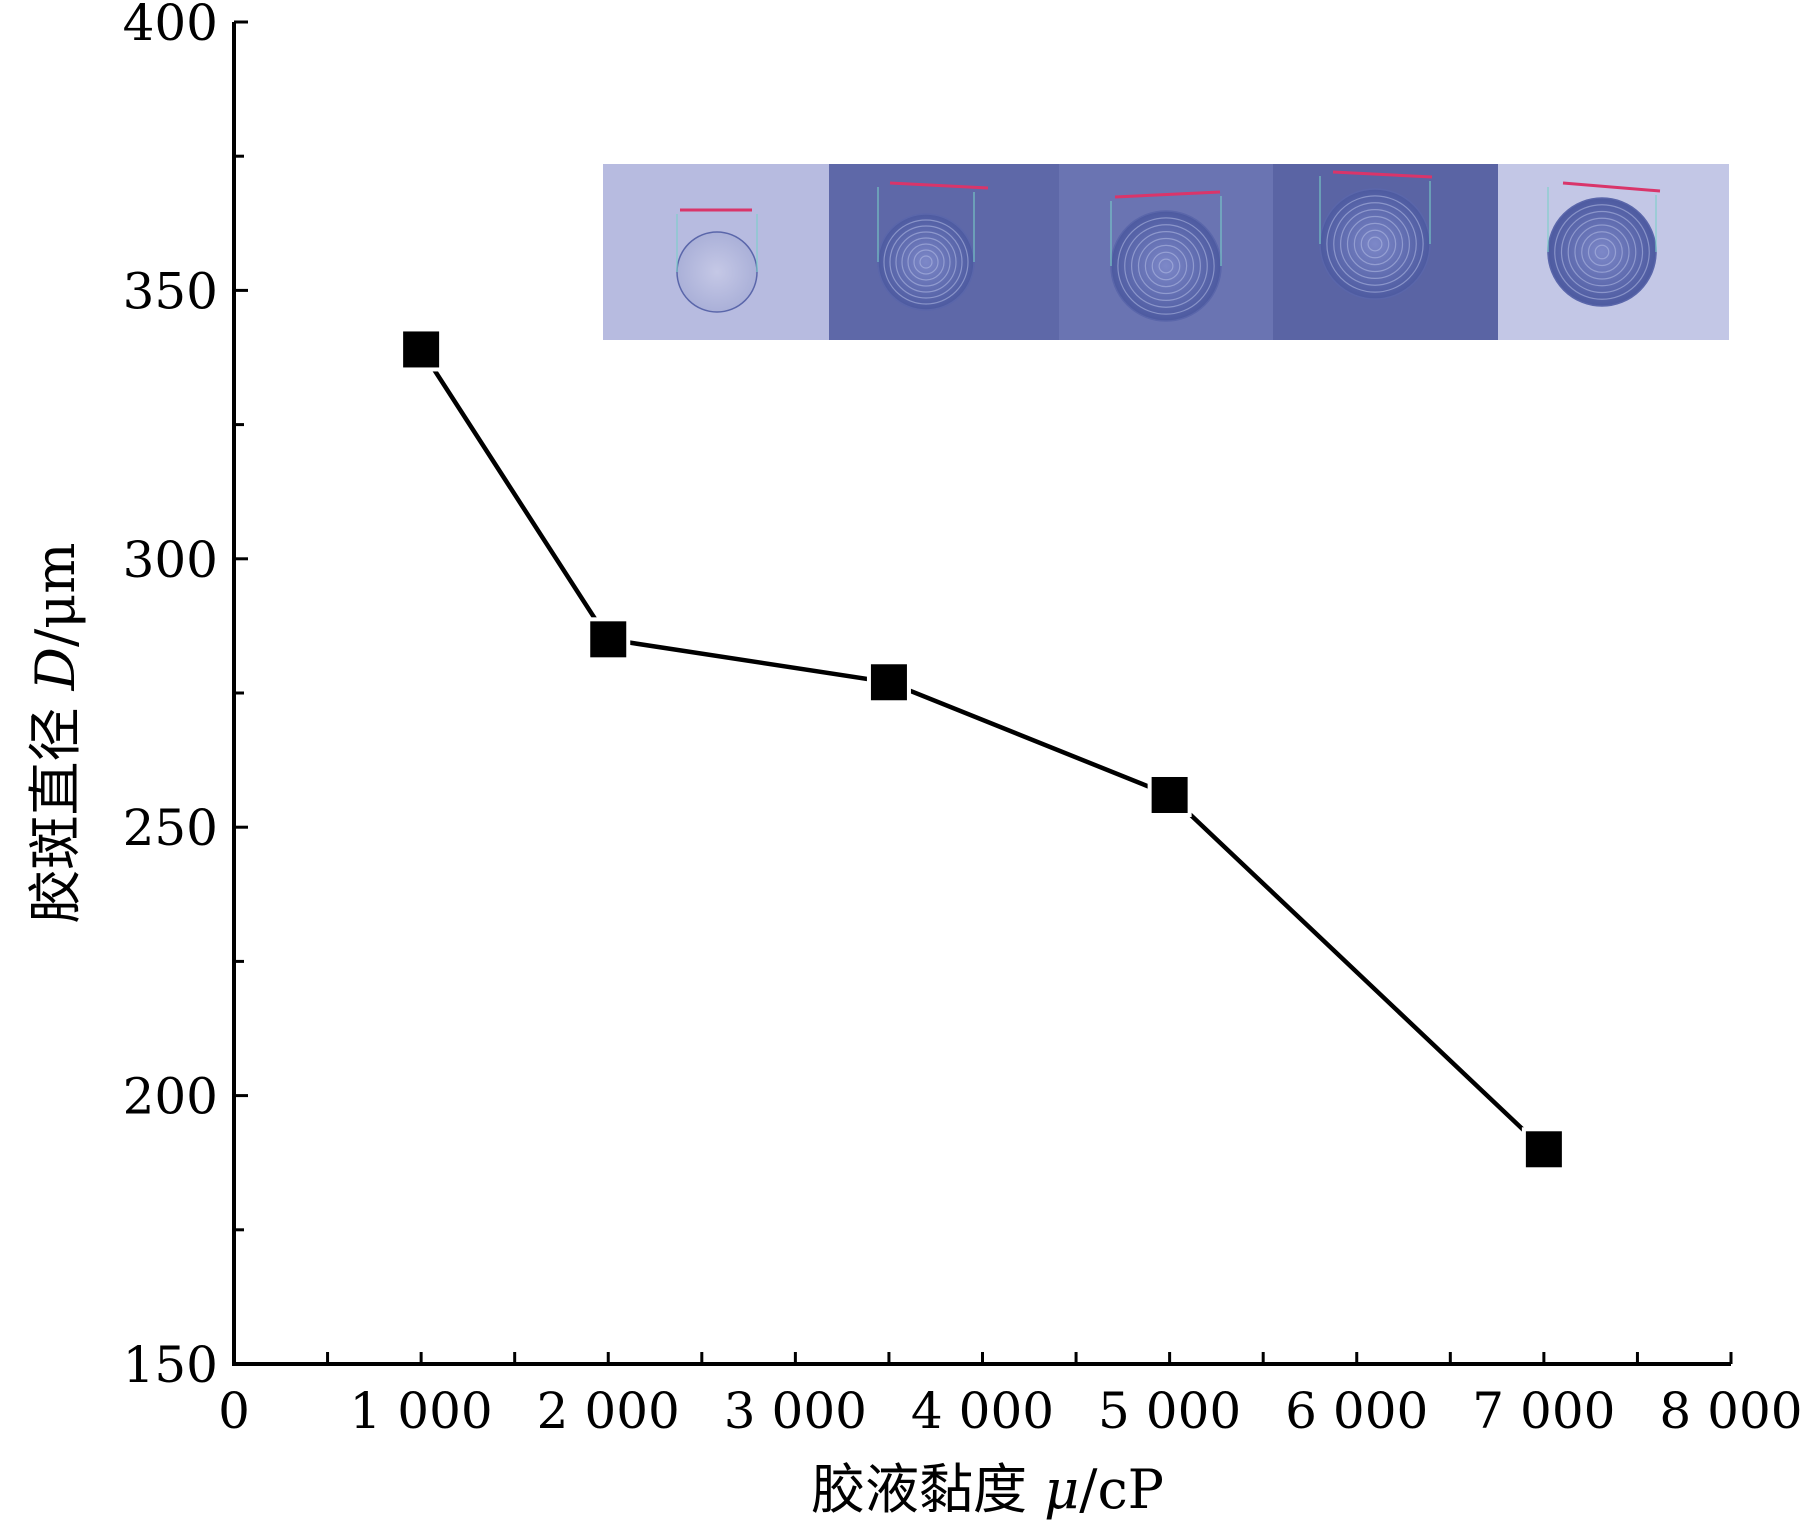 The width and height of the screenshot is (1819, 1528). Describe the element at coordinates (1356, 1411) in the screenshot. I see `x-tick-label: 6 000` at that location.